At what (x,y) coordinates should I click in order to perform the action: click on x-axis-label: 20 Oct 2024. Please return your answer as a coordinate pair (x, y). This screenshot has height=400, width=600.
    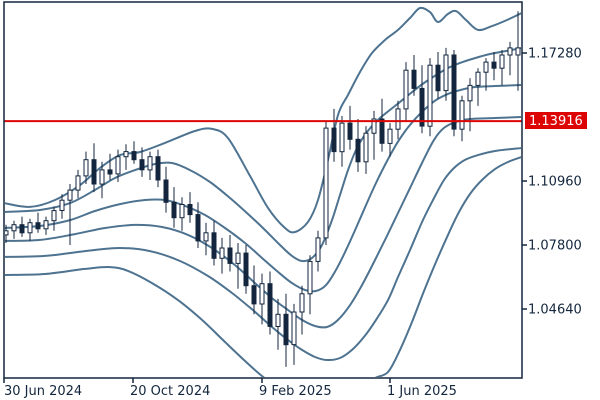
    Looking at the image, I should click on (170, 391).